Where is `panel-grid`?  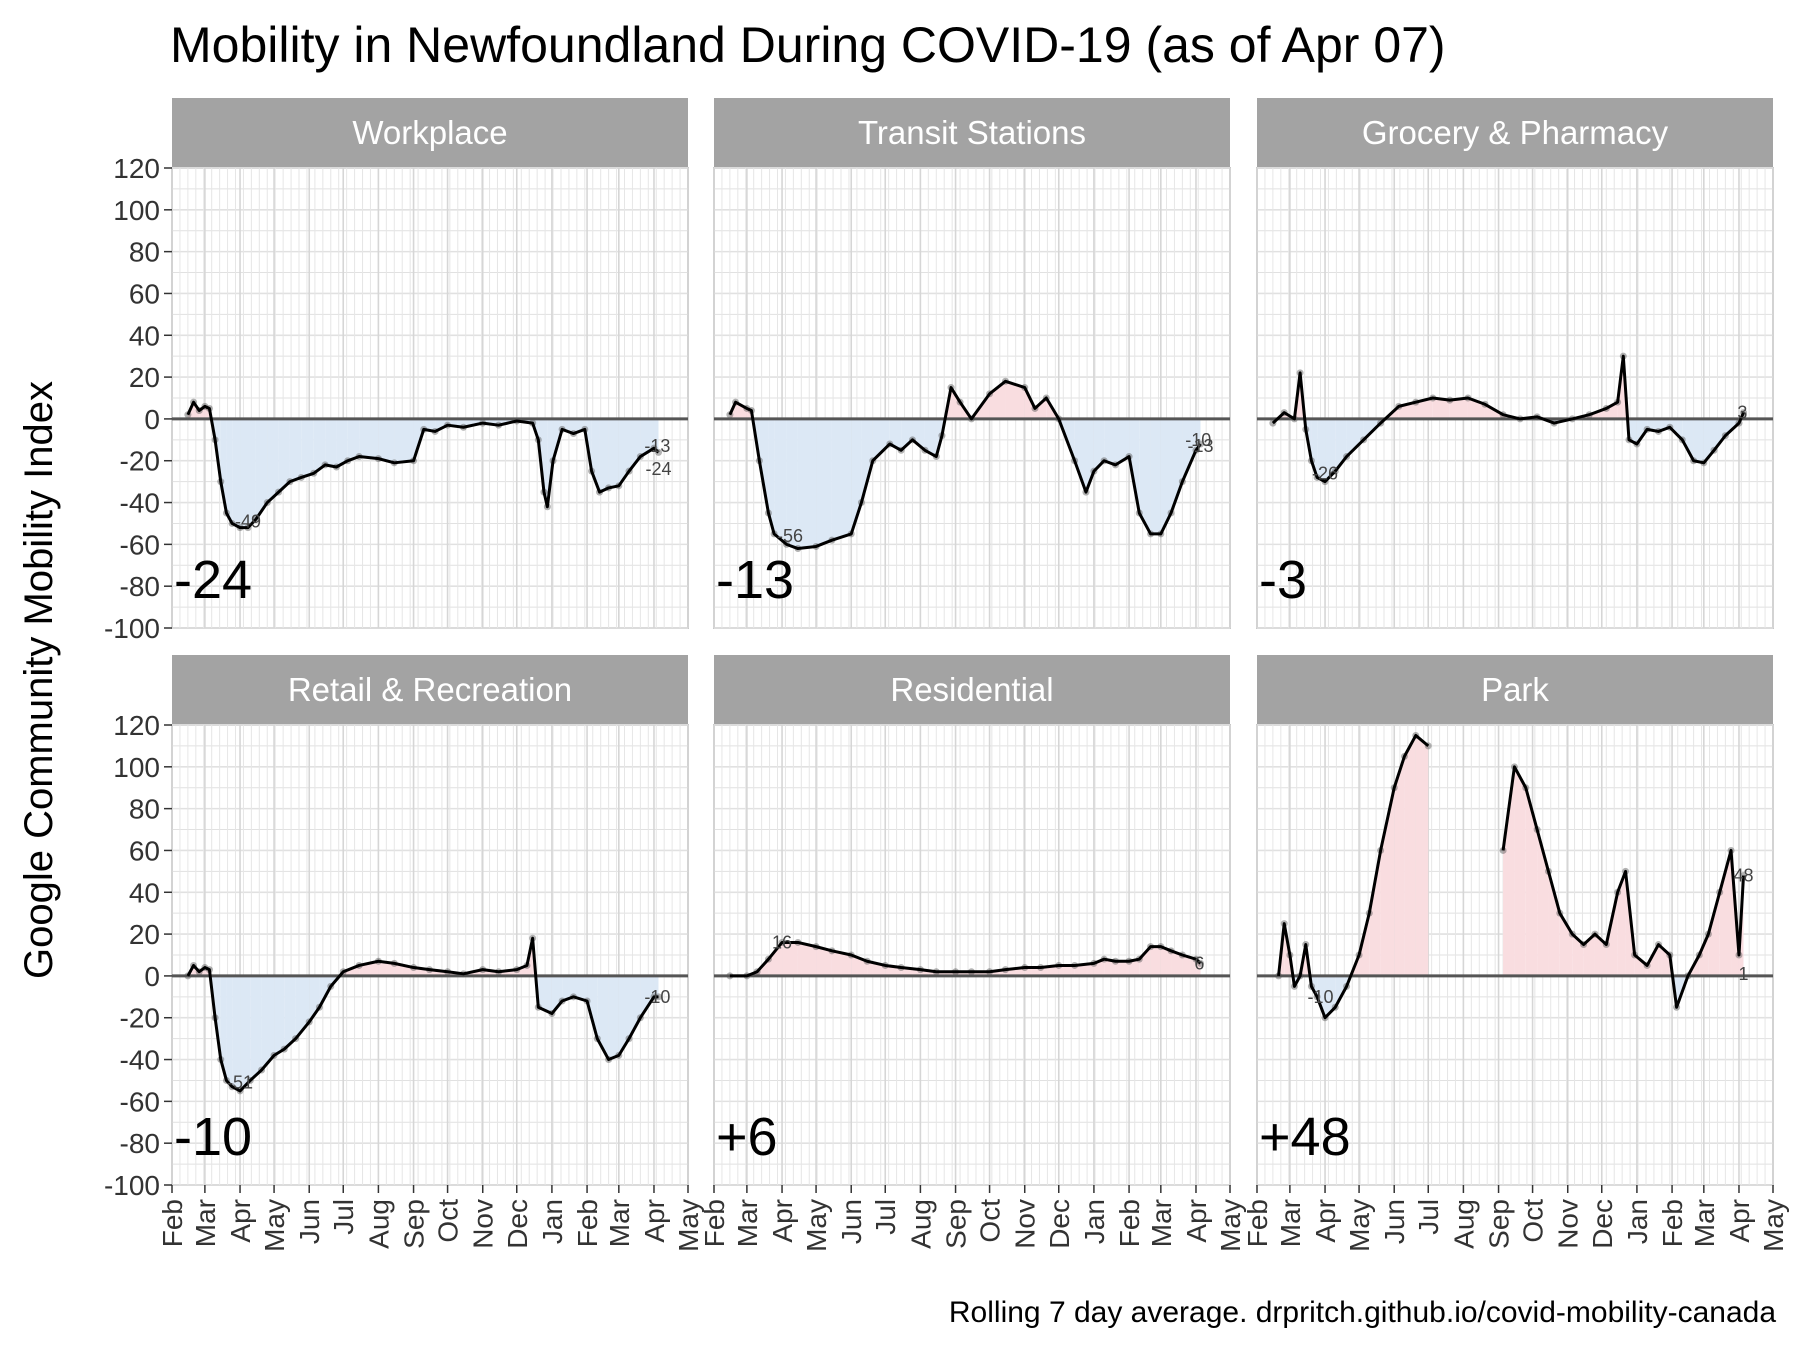
panel-grid is located at coordinates (430, 398).